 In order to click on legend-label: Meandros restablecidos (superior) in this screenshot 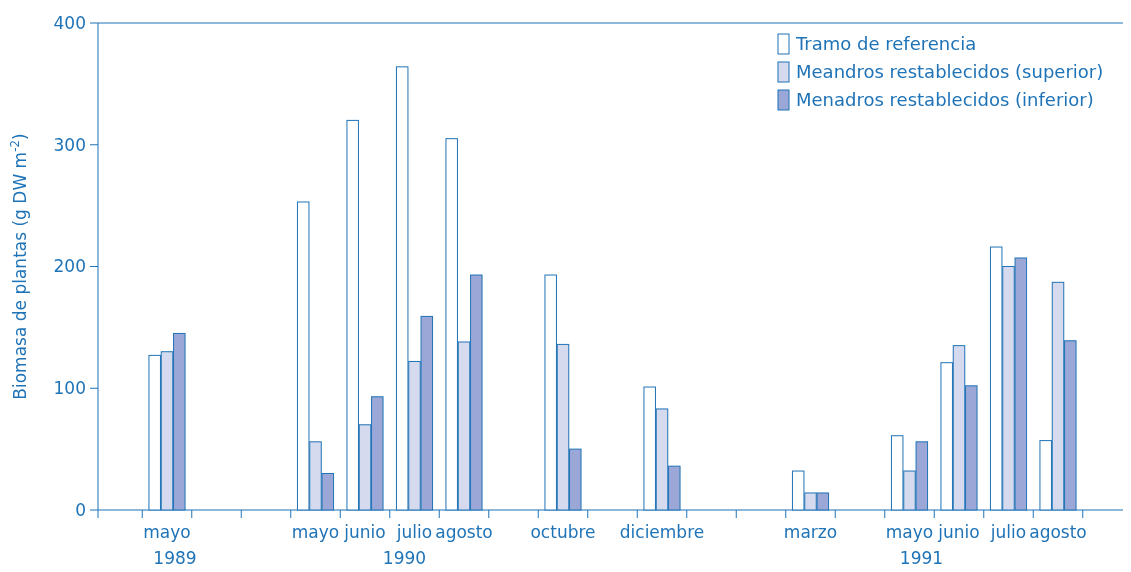, I will do `click(950, 71)`.